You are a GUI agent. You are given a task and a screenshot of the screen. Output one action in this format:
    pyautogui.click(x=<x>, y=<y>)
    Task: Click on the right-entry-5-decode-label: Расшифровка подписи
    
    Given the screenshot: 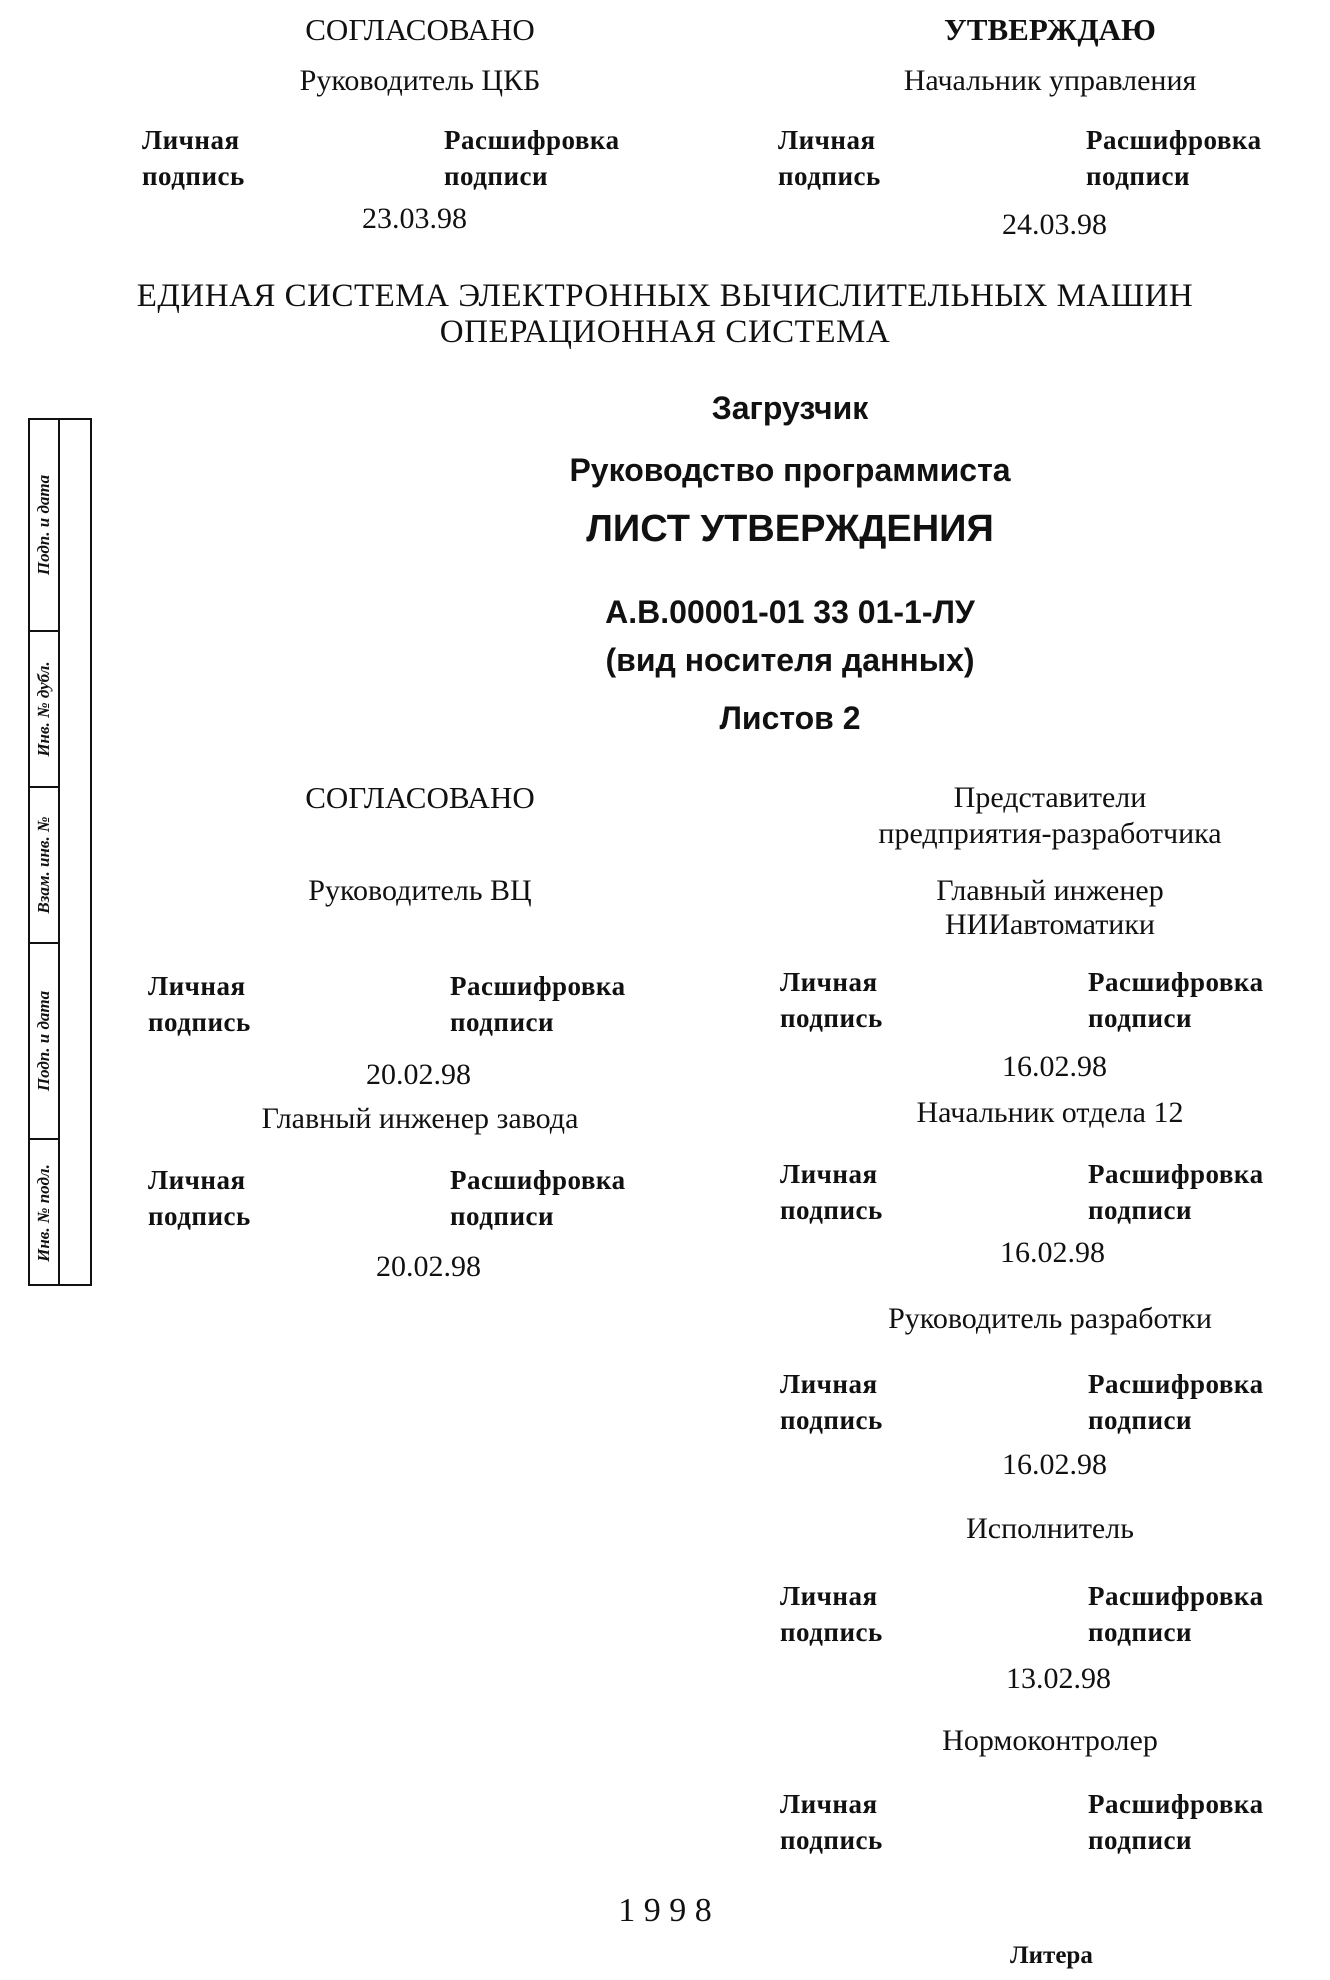 What is the action you would take?
    pyautogui.click(x=1176, y=1822)
    